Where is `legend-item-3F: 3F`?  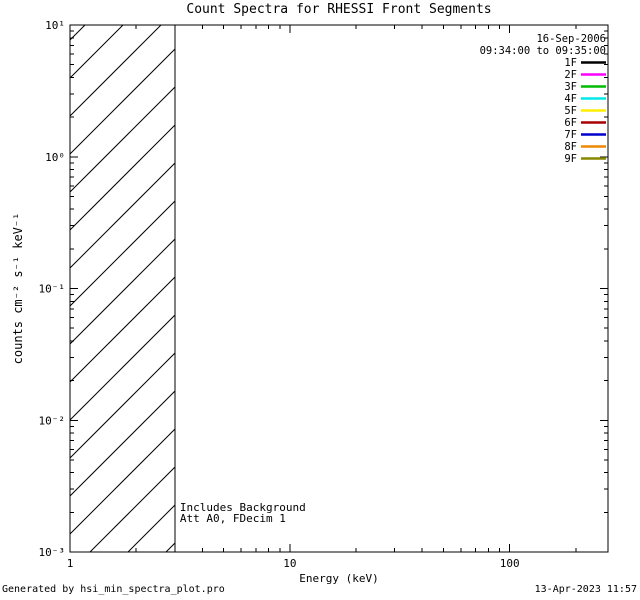
legend-item-3F: 3F is located at coordinates (585, 87).